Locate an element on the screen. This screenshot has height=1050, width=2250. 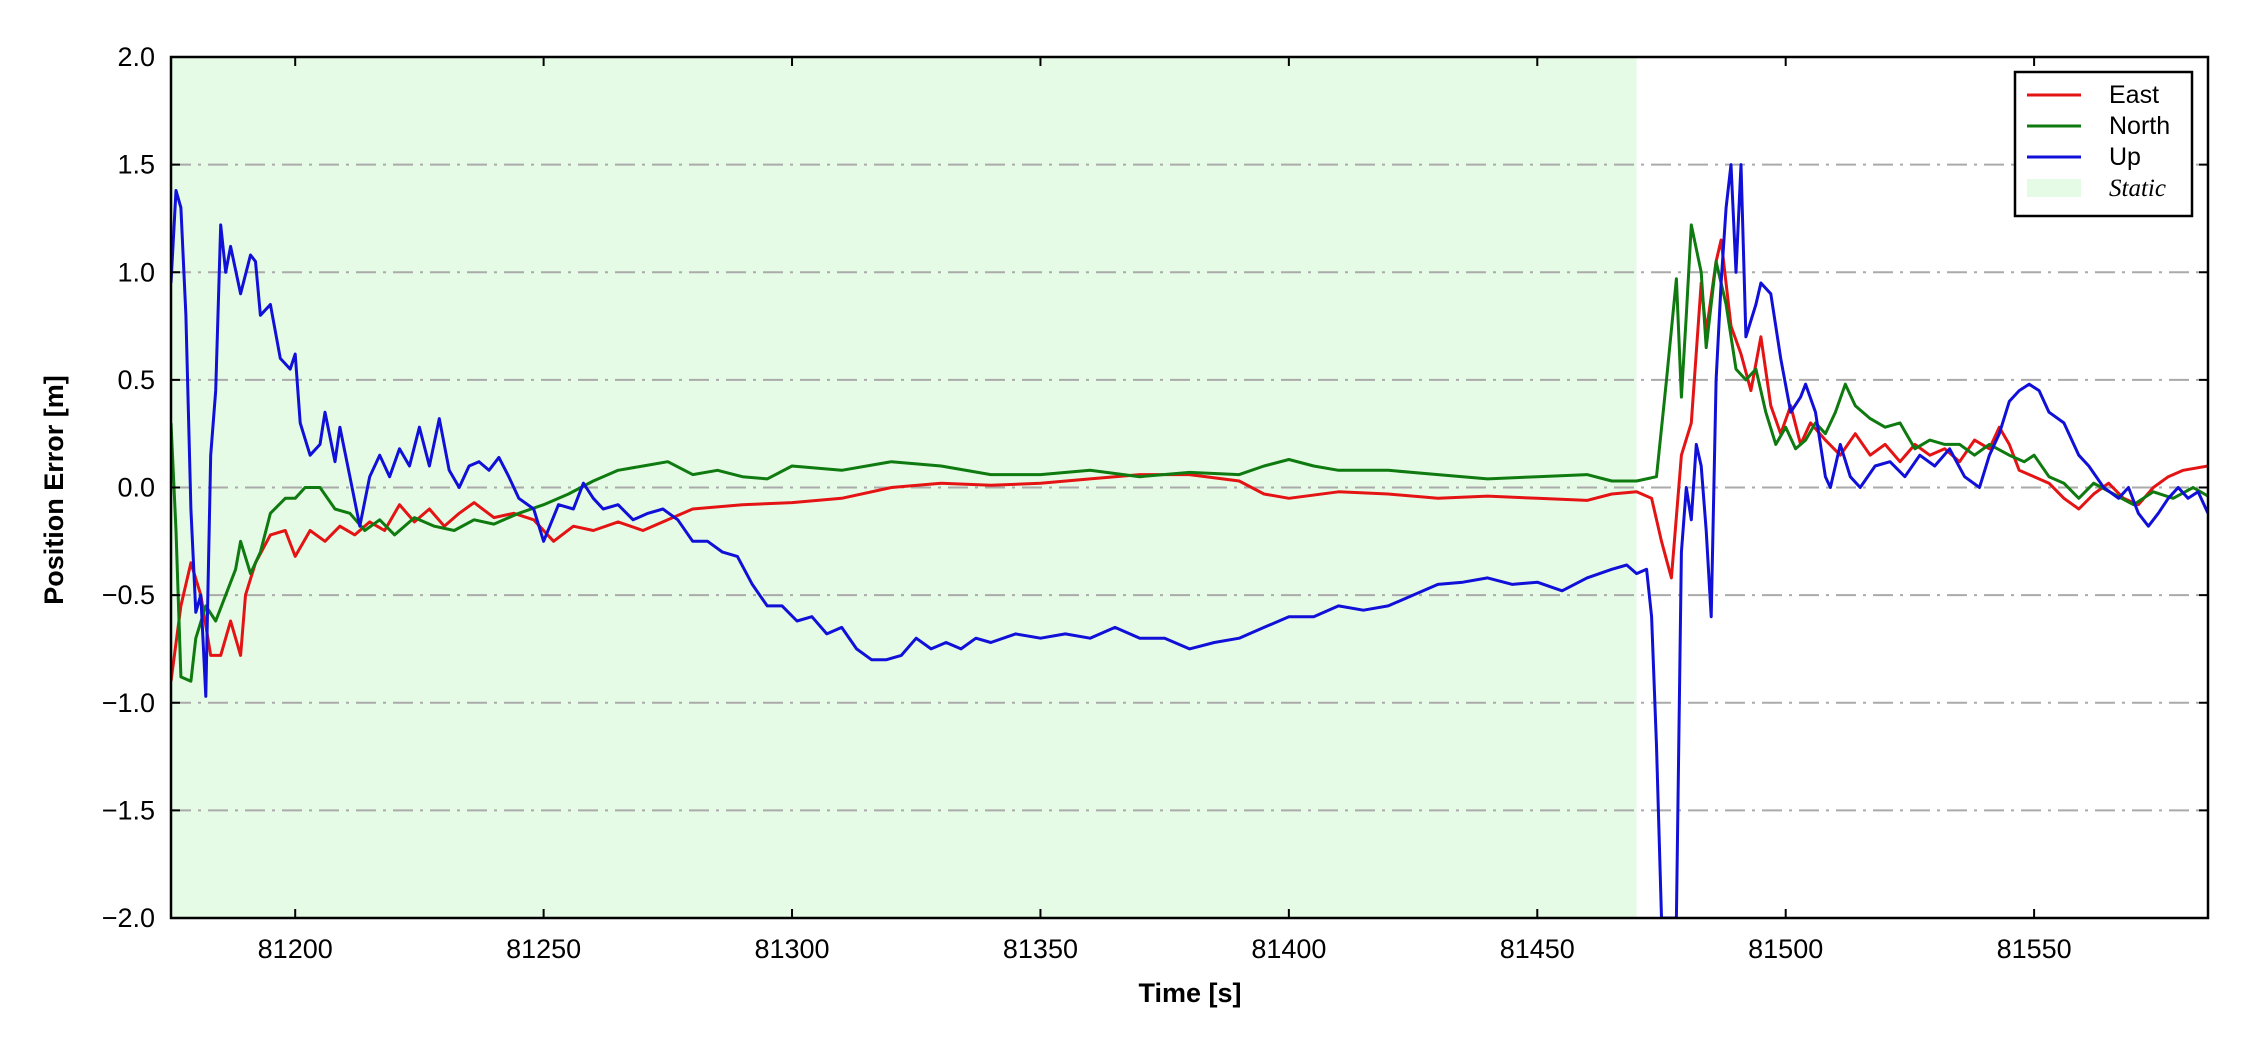
x-tick-label: 81450 is located at coordinates (1537, 949).